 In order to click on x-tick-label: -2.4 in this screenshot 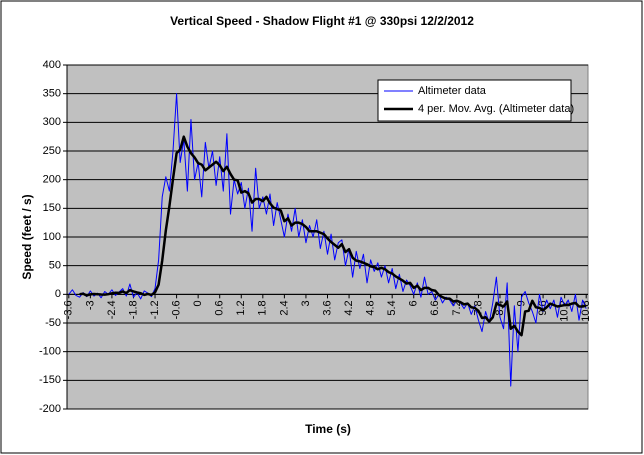, I will do `click(112, 309)`.